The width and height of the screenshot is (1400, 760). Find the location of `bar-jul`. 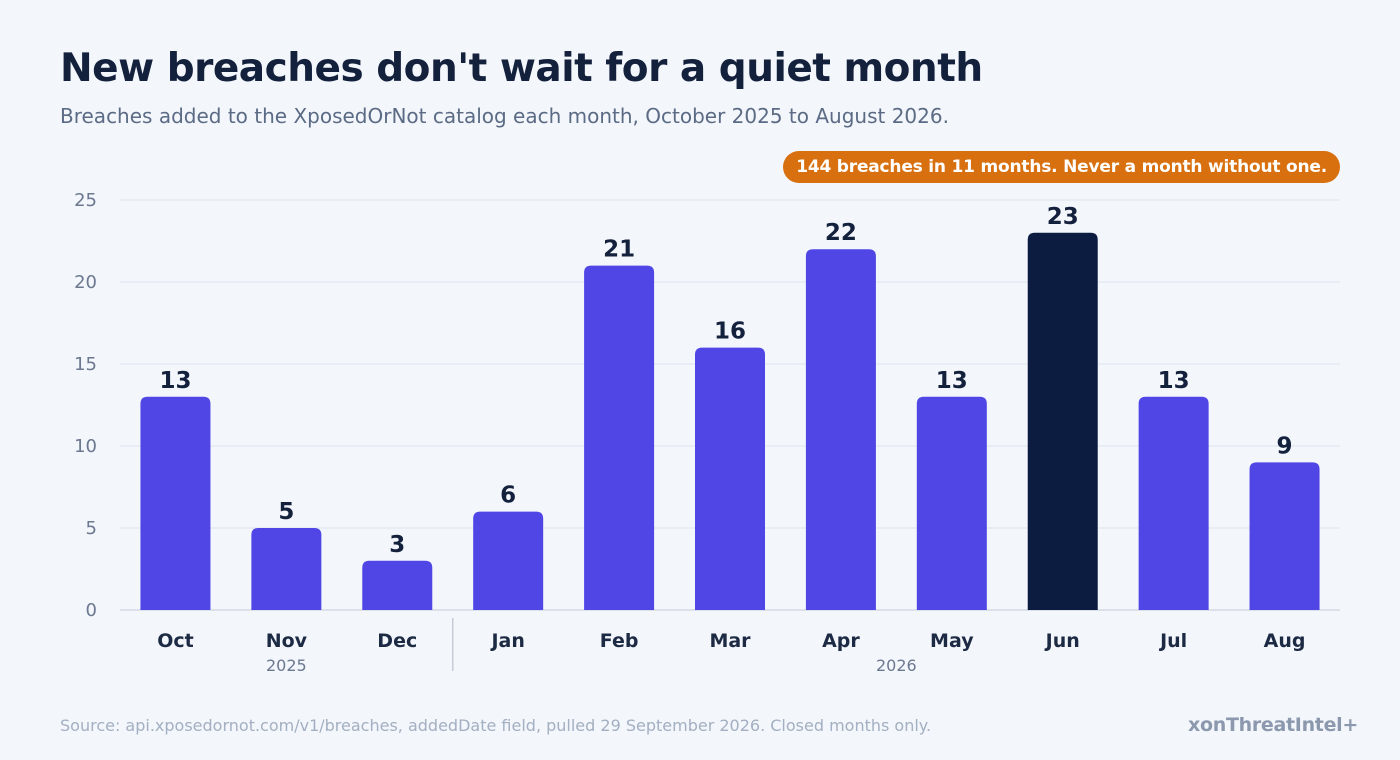

bar-jul is located at coordinates (1173, 503).